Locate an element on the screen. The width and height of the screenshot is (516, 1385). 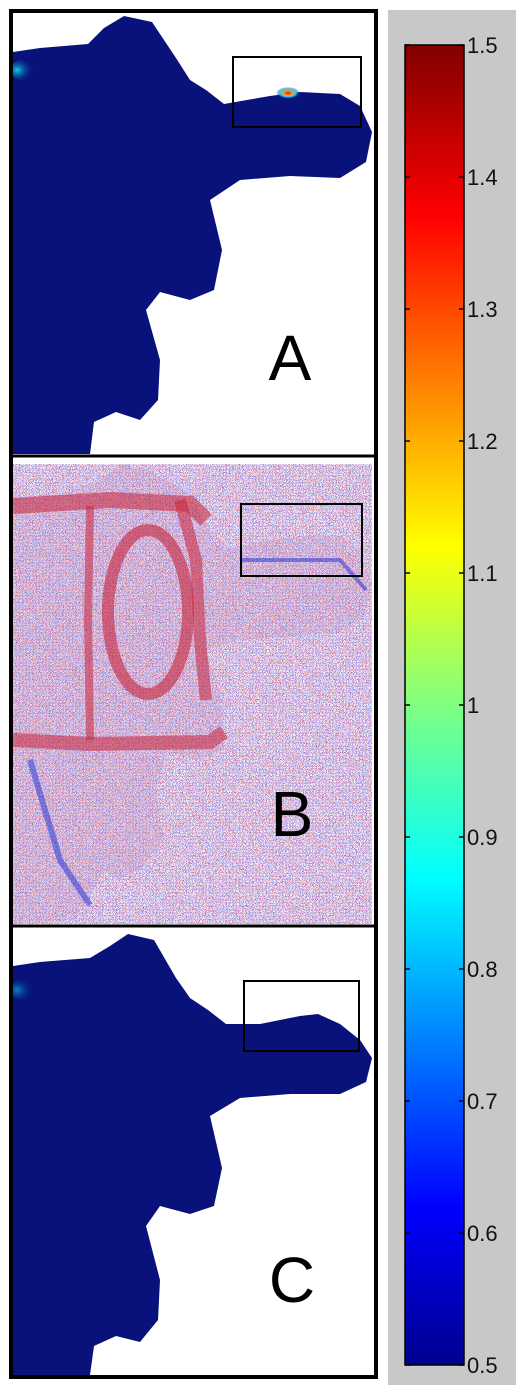
colorbar-tick-label: 1.5 is located at coordinates (482, 45).